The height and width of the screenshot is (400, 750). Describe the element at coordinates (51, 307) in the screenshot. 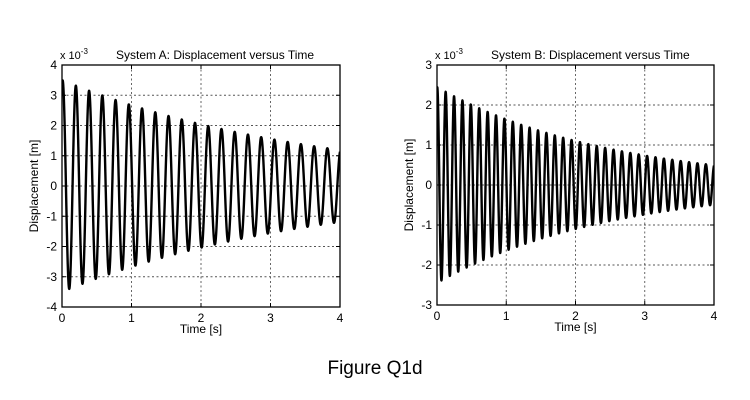

I see `y-tick-label: -4` at that location.